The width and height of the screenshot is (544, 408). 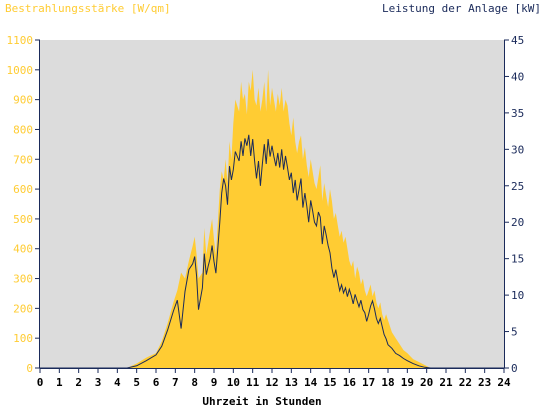 I want to click on x-tick-label: 10, so click(x=233, y=382).